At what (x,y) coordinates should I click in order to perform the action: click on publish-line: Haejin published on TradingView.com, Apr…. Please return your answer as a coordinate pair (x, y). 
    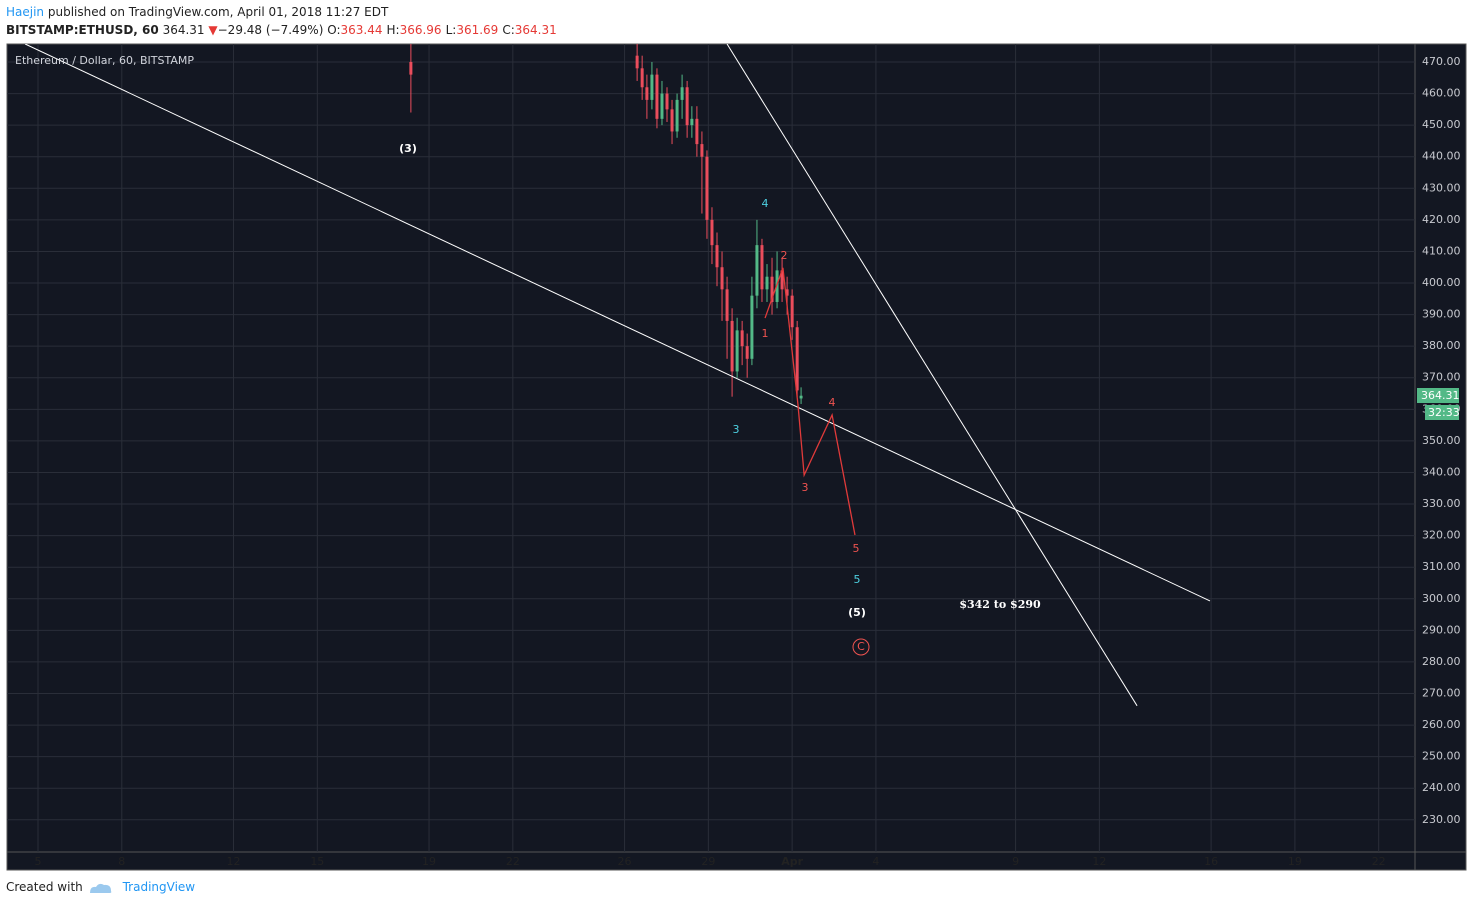
    Looking at the image, I should click on (283, 12).